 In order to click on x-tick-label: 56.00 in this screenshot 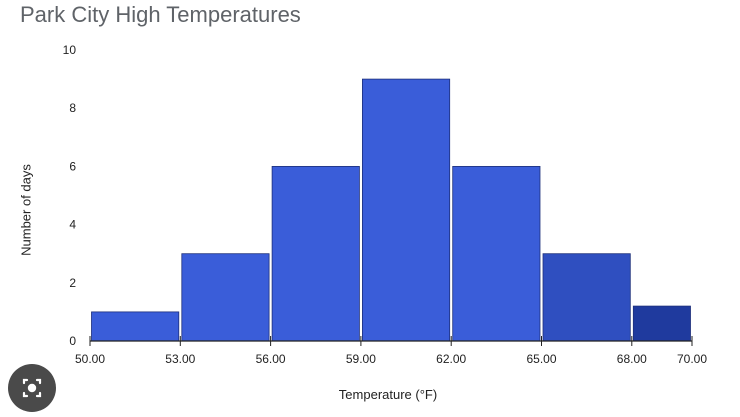, I will do `click(271, 359)`.